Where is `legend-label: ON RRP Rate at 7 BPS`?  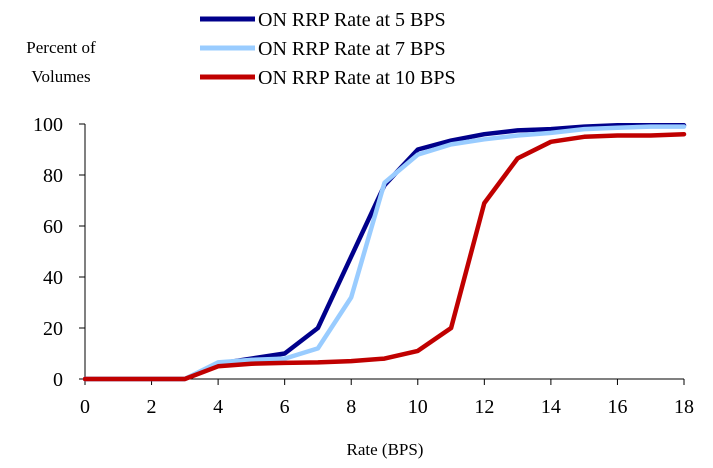 legend-label: ON RRP Rate at 7 BPS is located at coordinates (352, 49).